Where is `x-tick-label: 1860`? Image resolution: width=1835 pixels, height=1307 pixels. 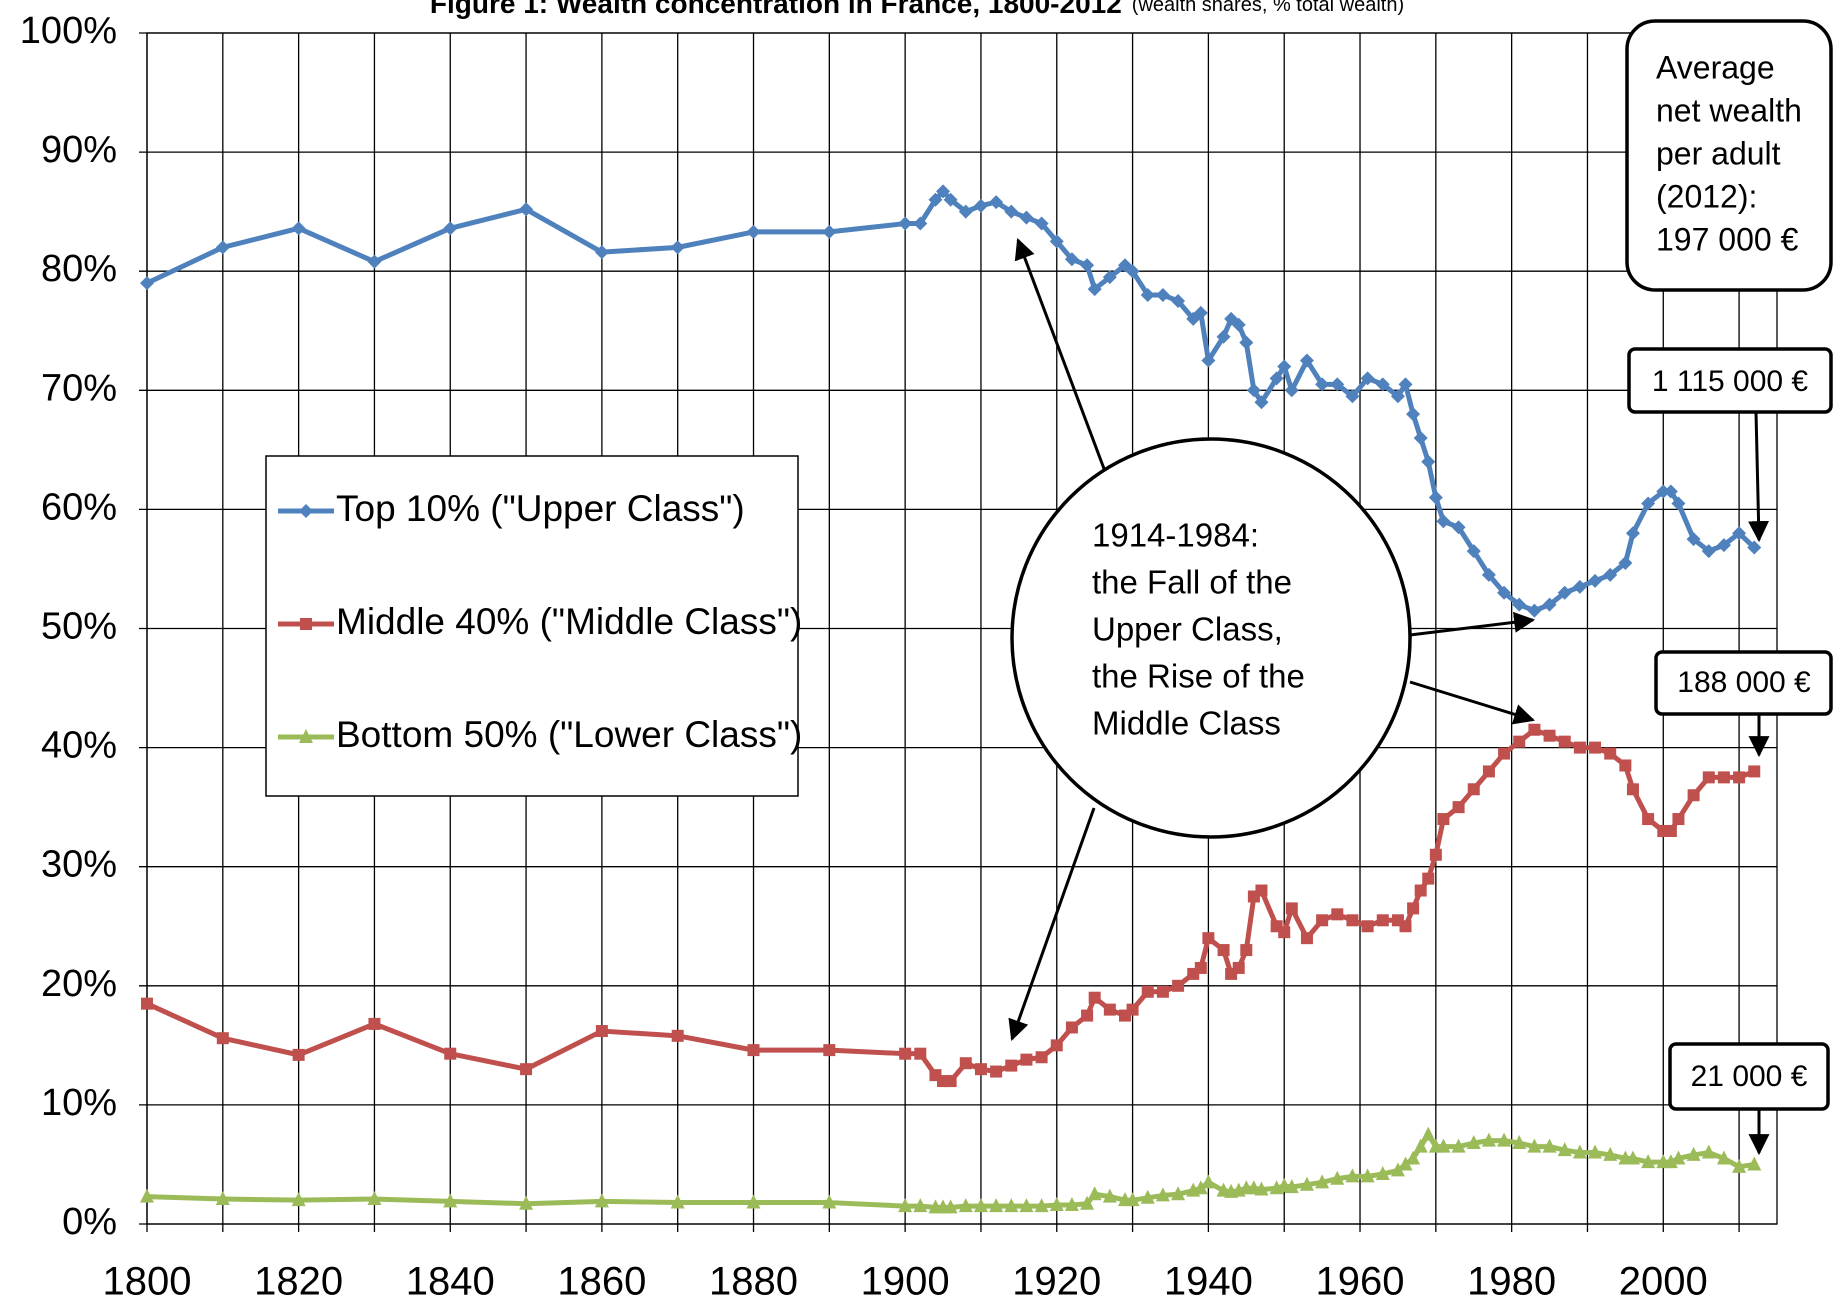 x-tick-label: 1860 is located at coordinates (601, 1282).